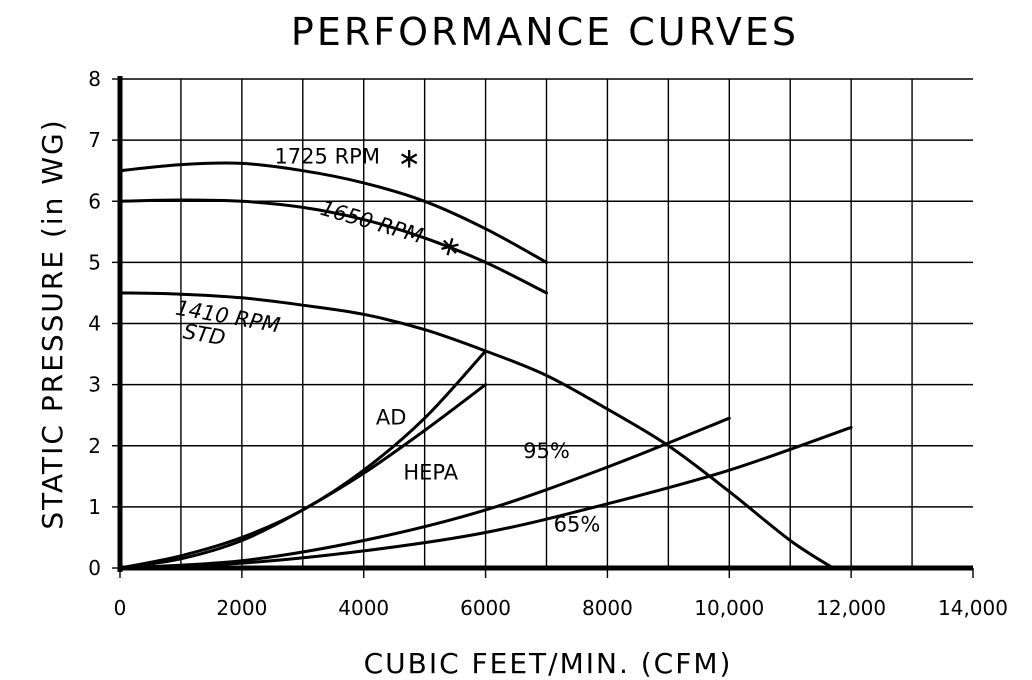 Image resolution: width=1032 pixels, height=680 pixels. I want to click on series-label-1725-rpm: 1725 RPM ∗, so click(347, 157).